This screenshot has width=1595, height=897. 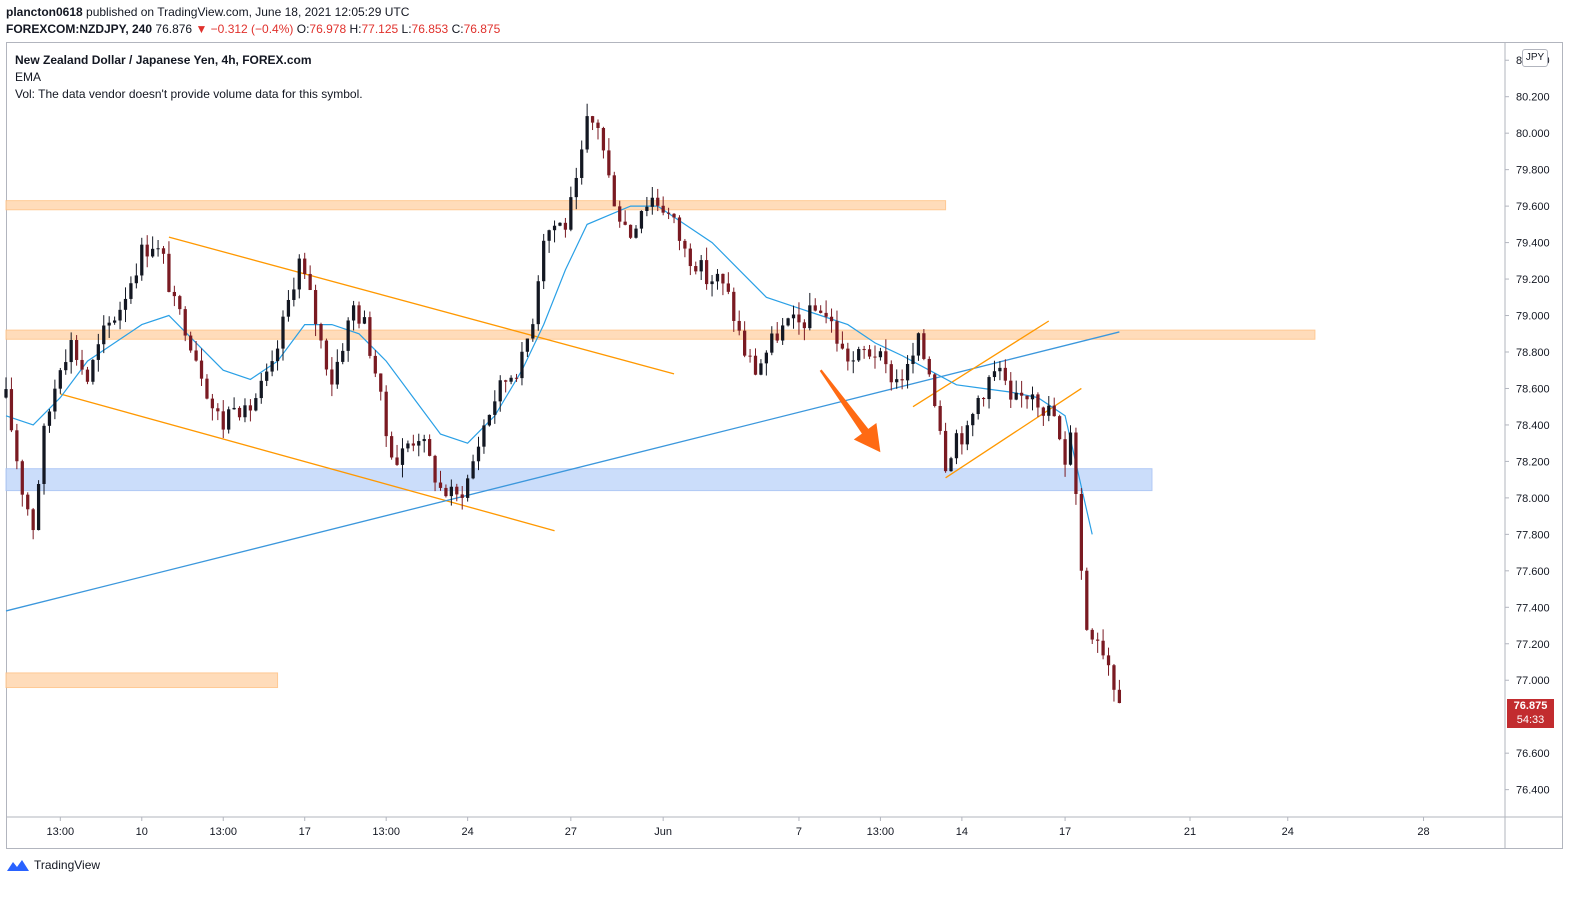 What do you see at coordinates (482, 29) in the screenshot?
I see `close-value: 76.875` at bounding box center [482, 29].